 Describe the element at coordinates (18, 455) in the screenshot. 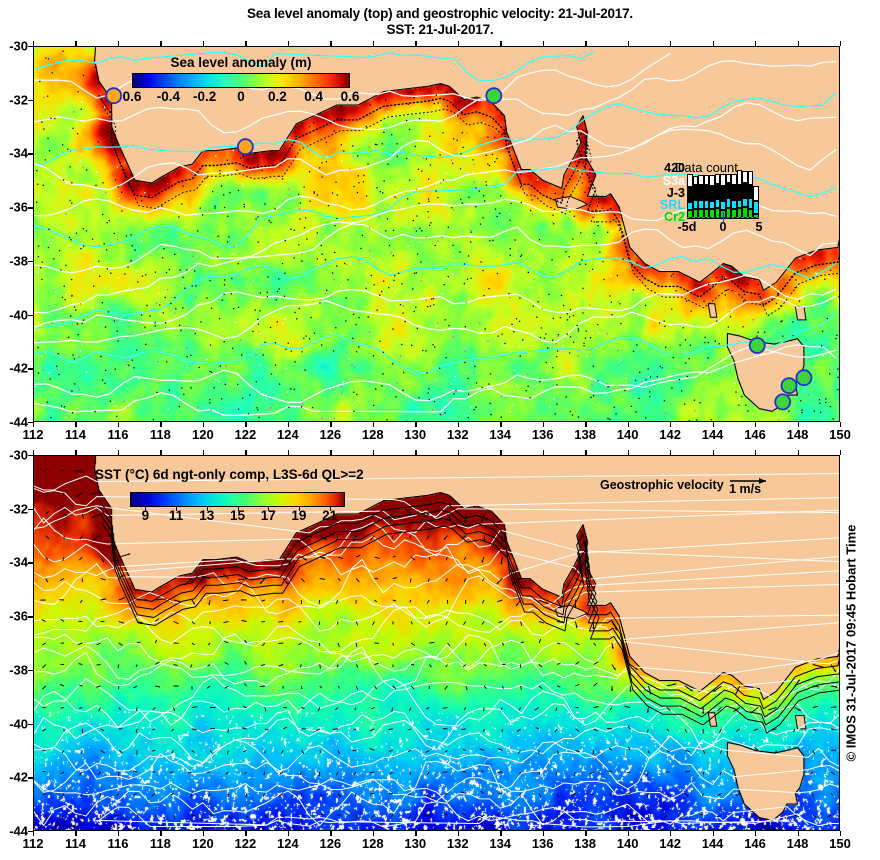

I see `y-axis-tick-sst: -30` at that location.